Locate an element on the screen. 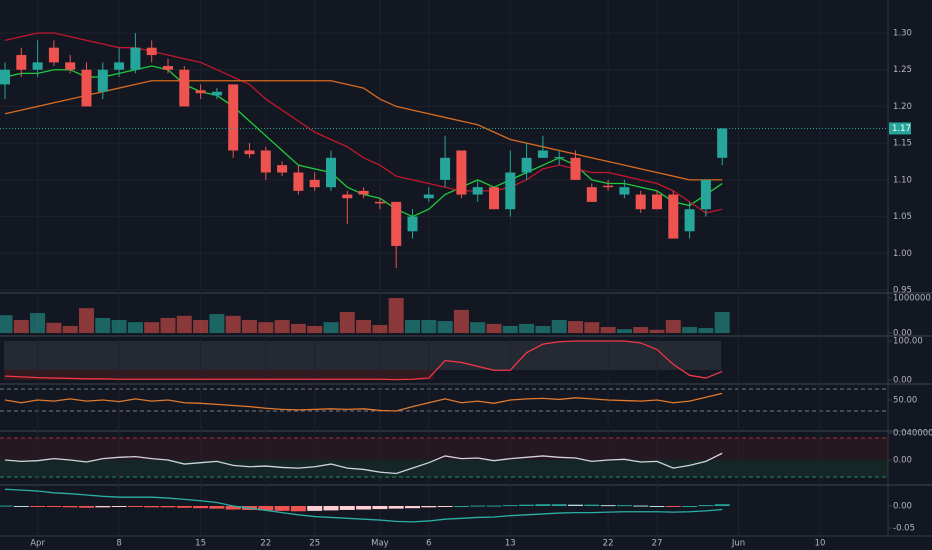 This screenshot has width=932, height=550. x-tick-label: 8 is located at coordinates (118, 544).